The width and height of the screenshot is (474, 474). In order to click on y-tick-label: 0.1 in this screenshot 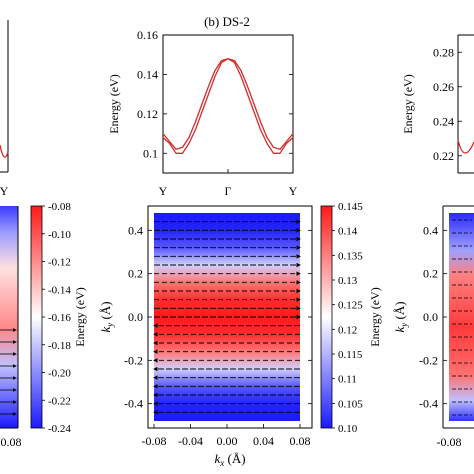, I will do `click(150, 153)`.